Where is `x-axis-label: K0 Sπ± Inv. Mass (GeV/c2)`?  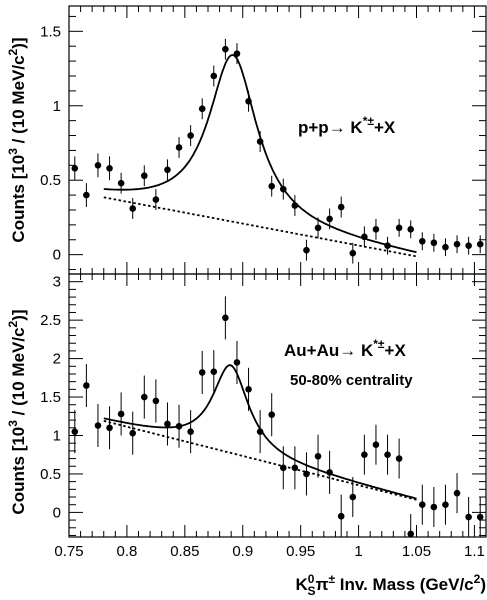 x-axis-label: K0 Sπ± Inv. Mass (GeV/c2) is located at coordinates (390, 585).